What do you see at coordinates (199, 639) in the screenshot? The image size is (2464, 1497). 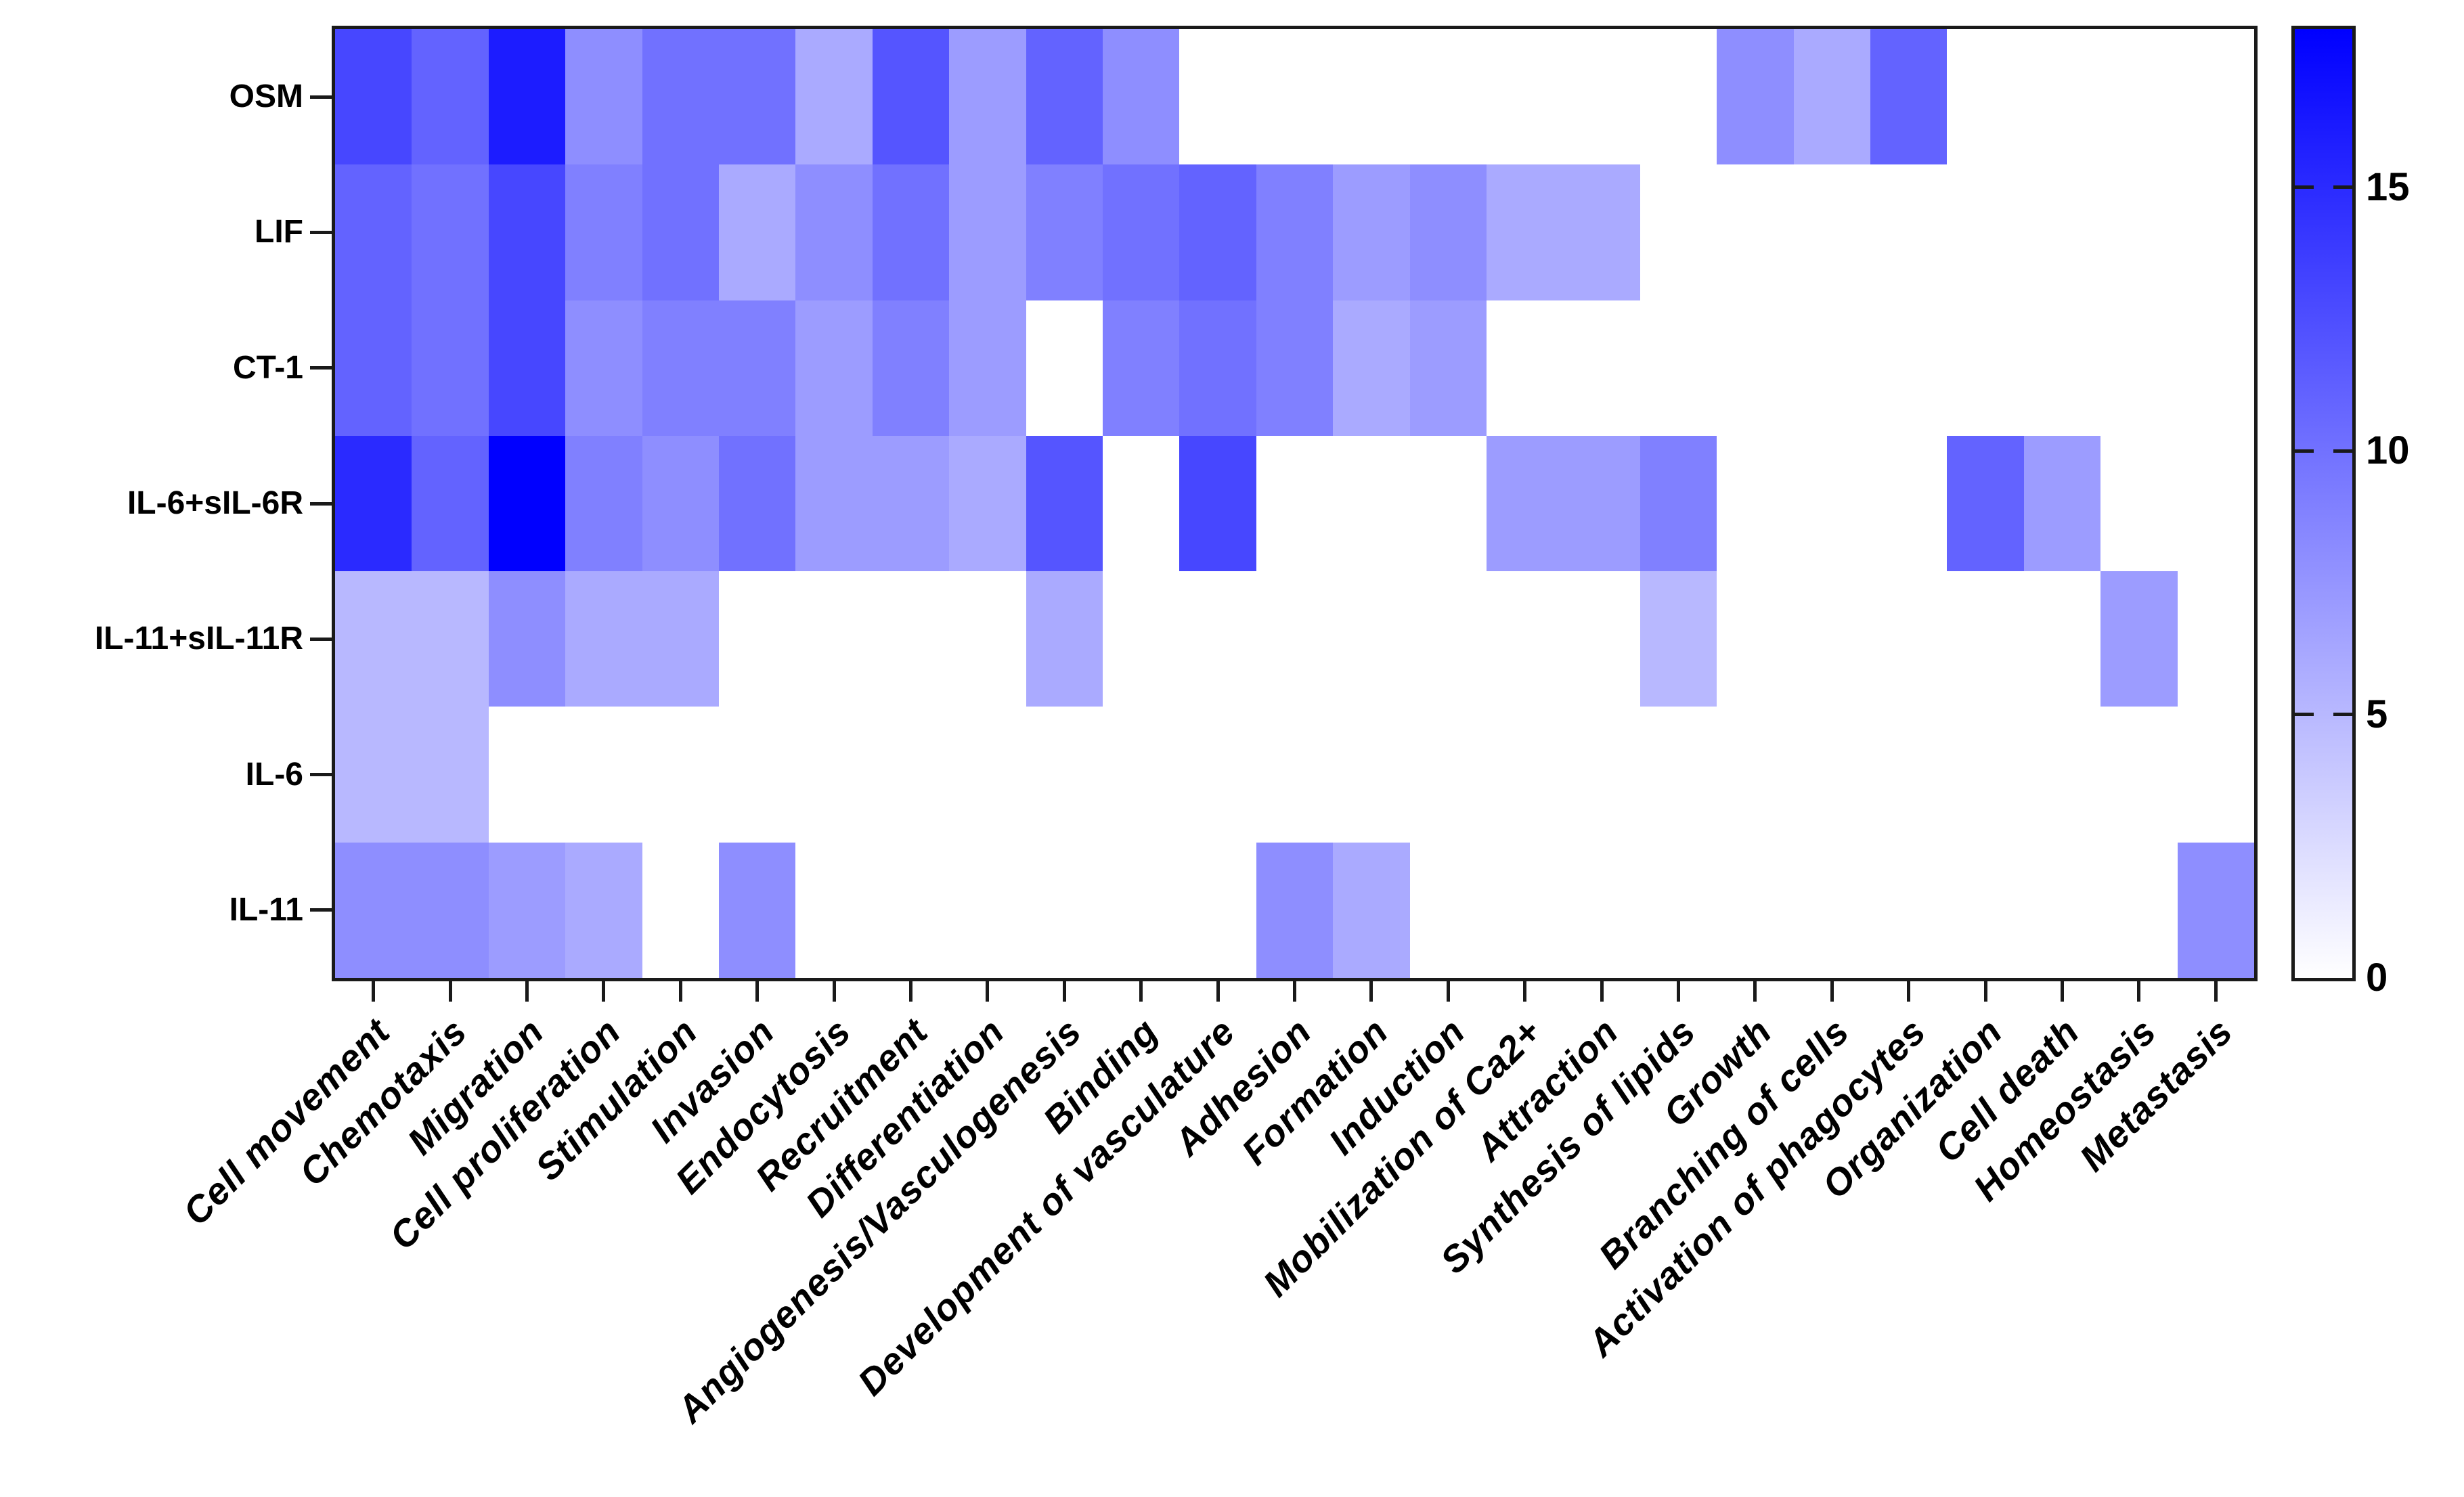 I see `y-axis-label: IL-11+sIL-11R` at bounding box center [199, 639].